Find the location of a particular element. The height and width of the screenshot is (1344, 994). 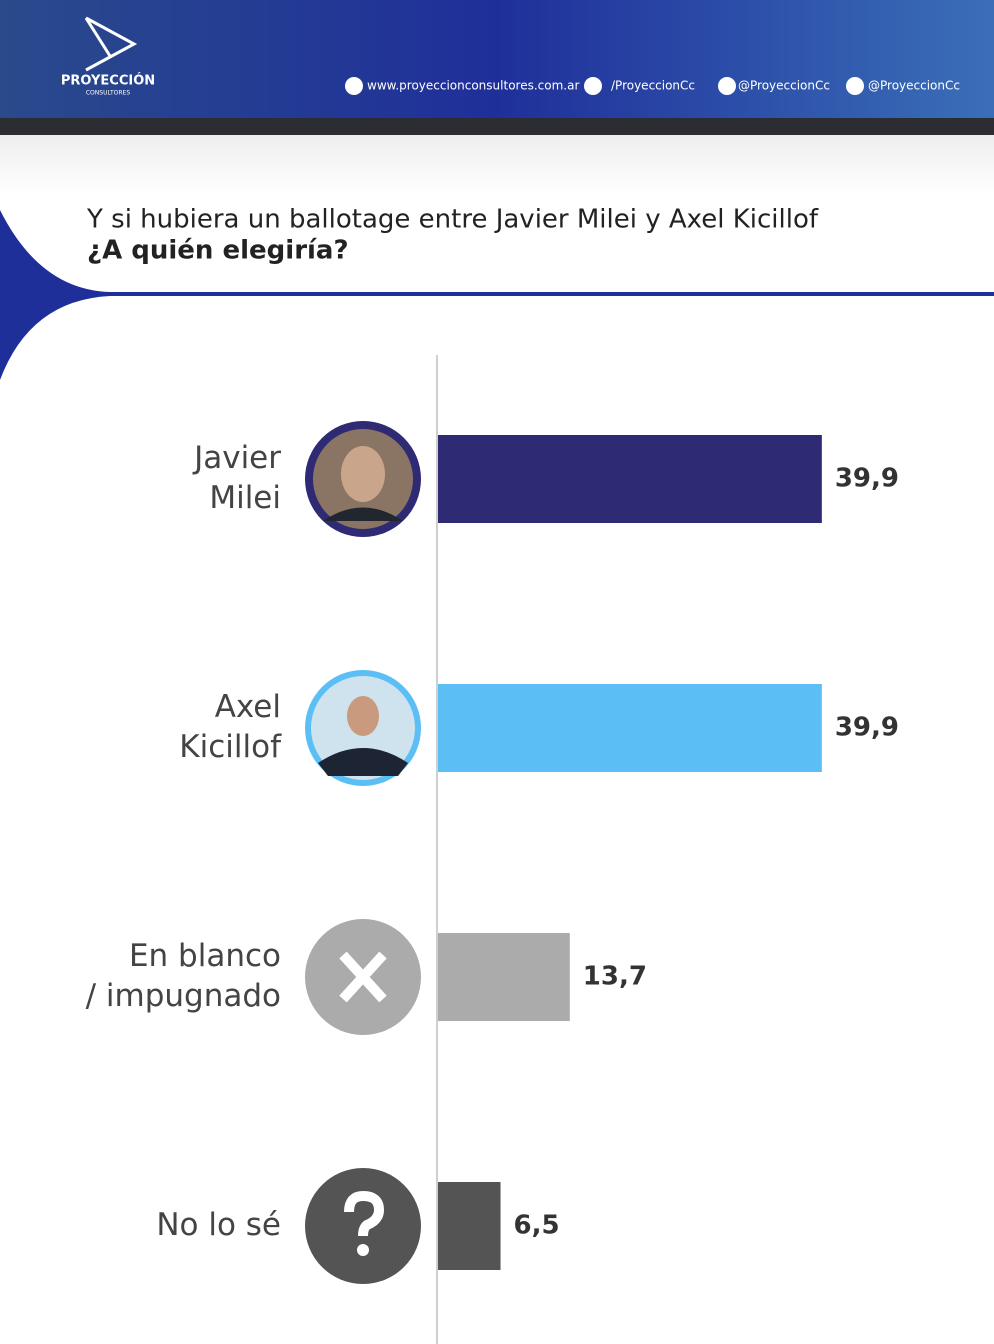

value-label: 13,7 is located at coordinates (615, 977).